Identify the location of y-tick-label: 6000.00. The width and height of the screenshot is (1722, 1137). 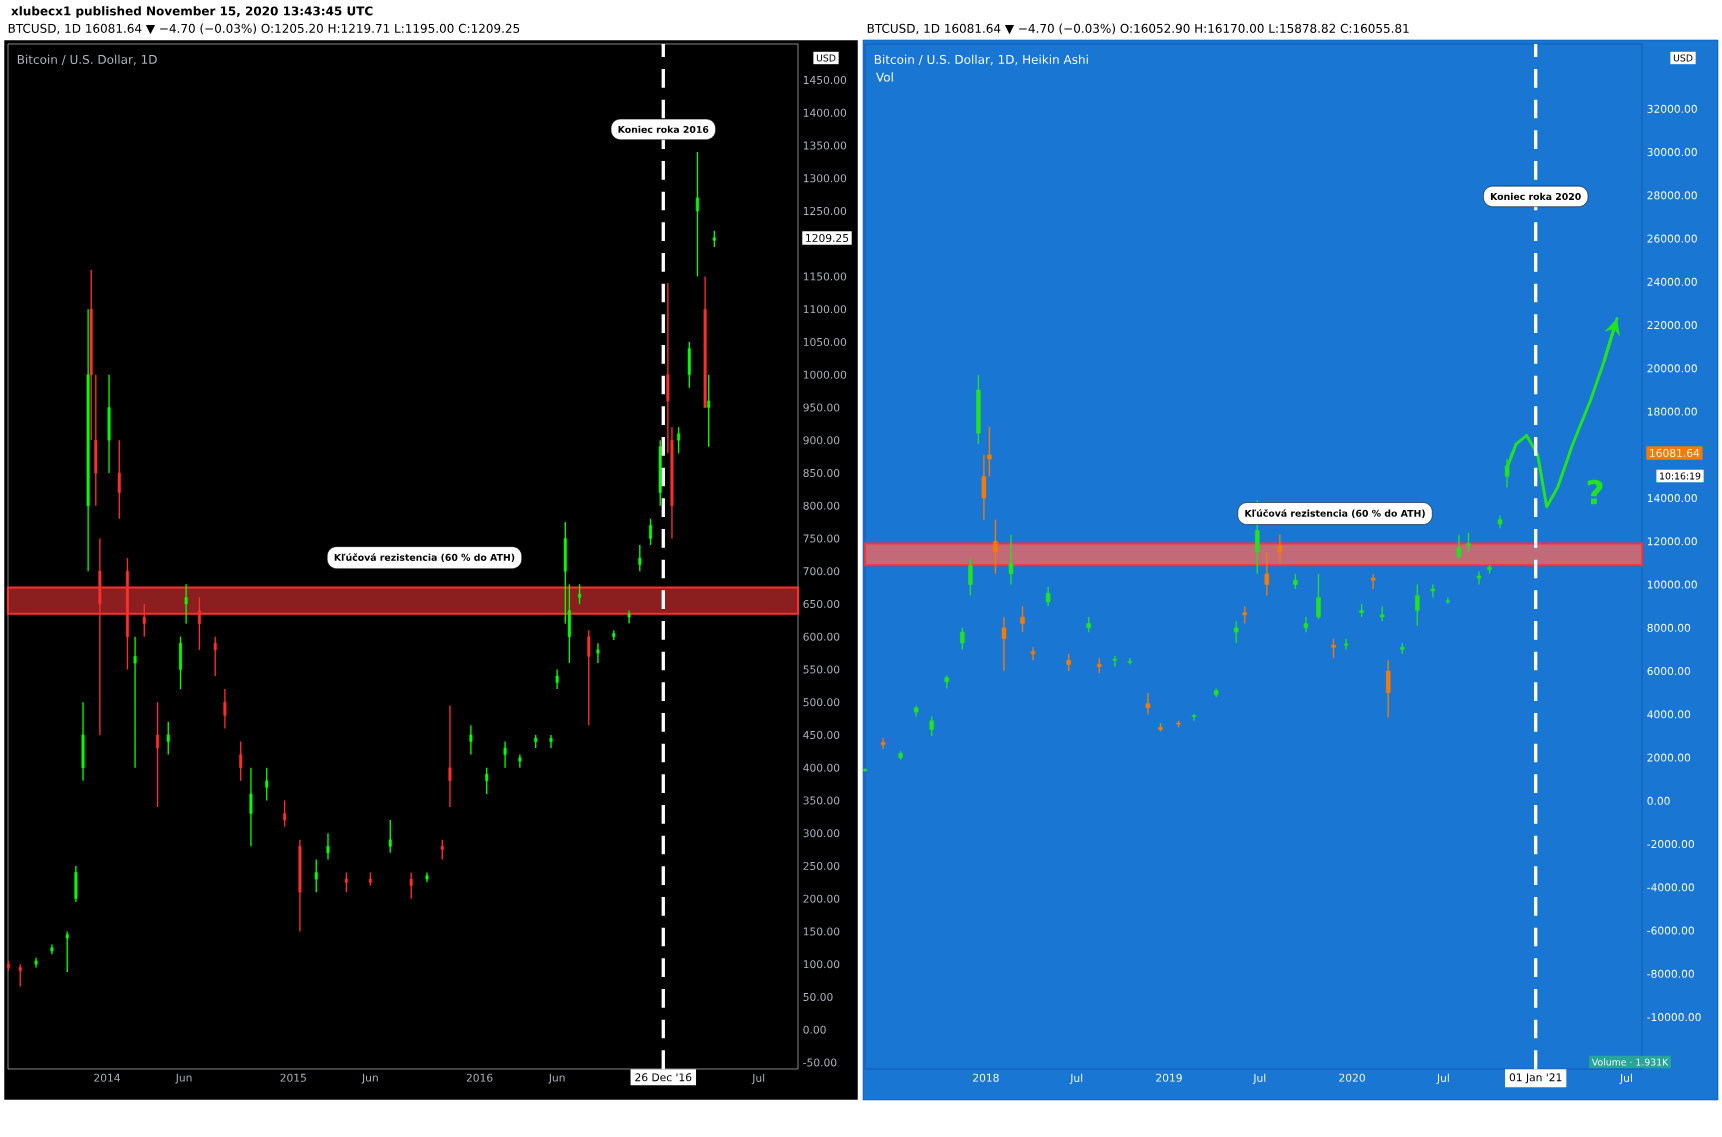
(1669, 671).